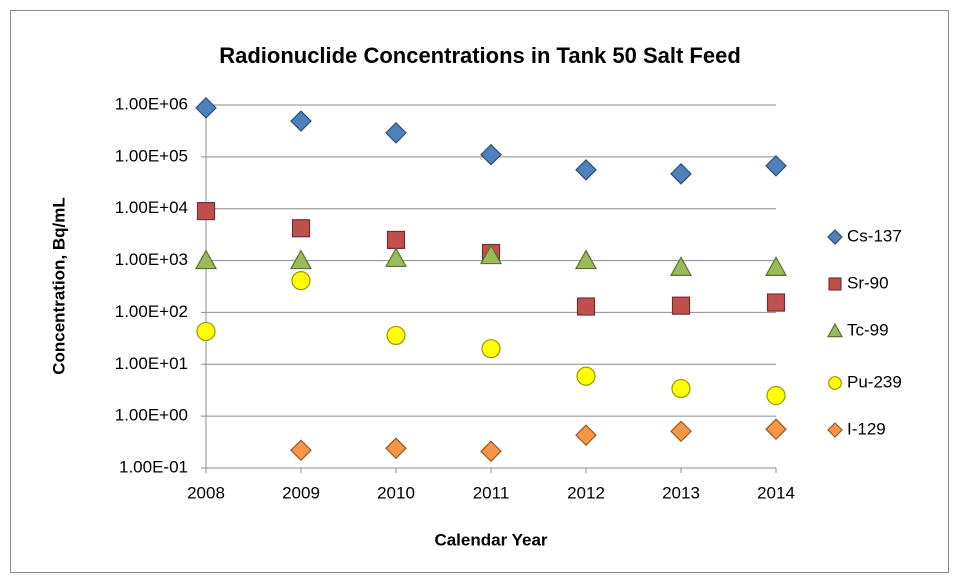  I want to click on x-tick-label: 2014, so click(776, 492).